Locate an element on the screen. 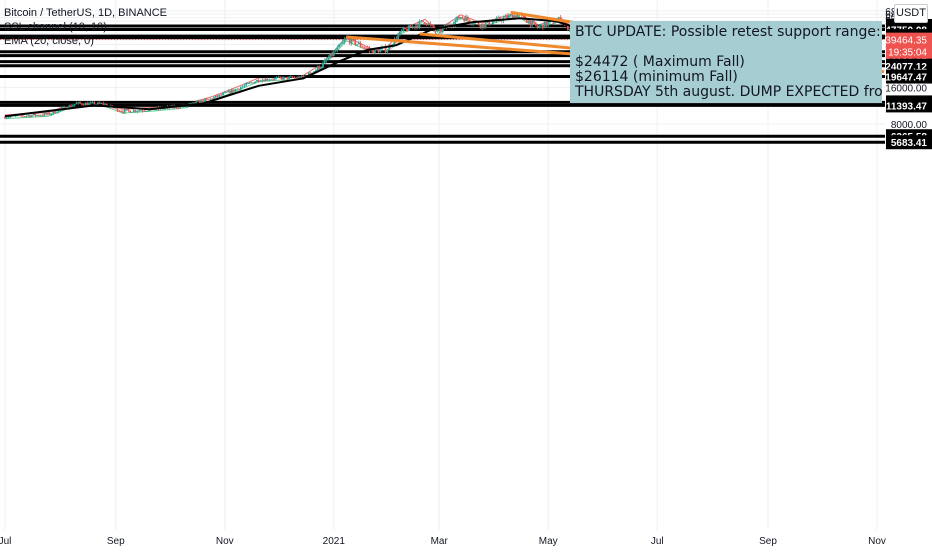  level-price-label: 5683.41 is located at coordinates (909, 143).